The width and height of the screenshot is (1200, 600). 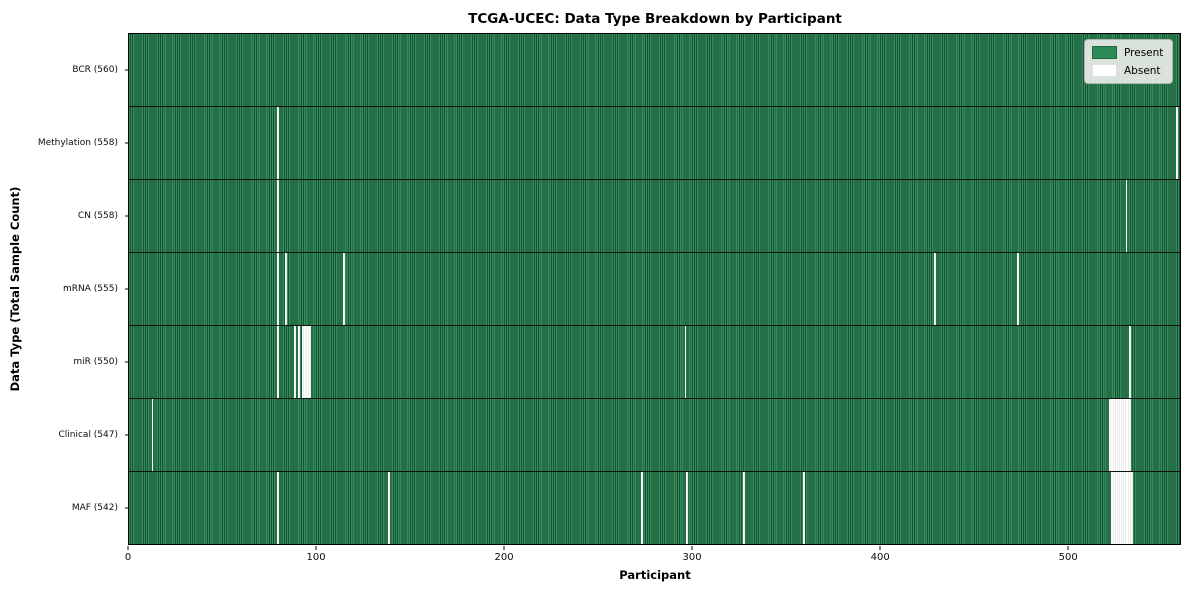 What do you see at coordinates (97, 215) in the screenshot?
I see `y-tick-label-CN: CN (558)` at bounding box center [97, 215].